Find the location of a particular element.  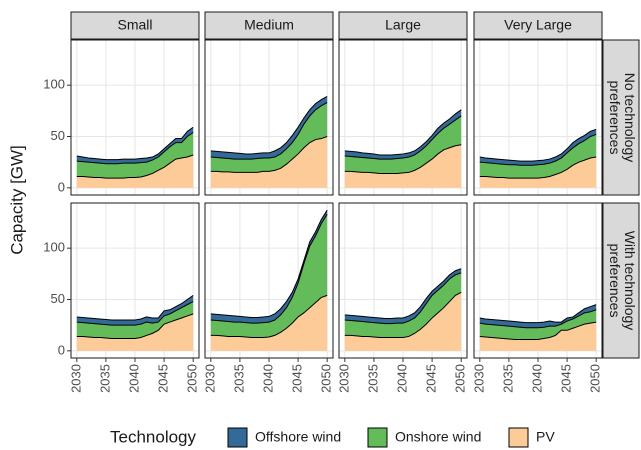

y-axis-label: Capacity [GW] is located at coordinates (16, 200).